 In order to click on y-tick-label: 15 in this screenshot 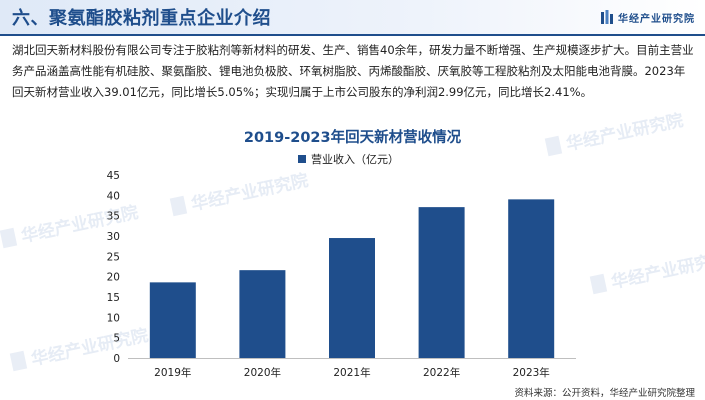, I will do `click(113, 298)`.